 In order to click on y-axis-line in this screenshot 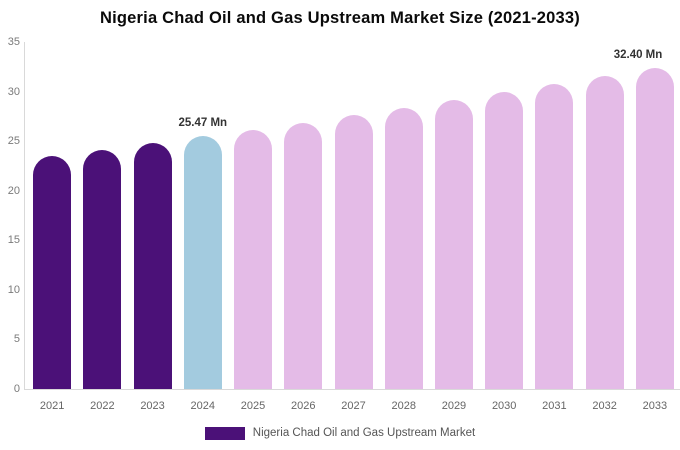, I will do `click(24, 215)`.